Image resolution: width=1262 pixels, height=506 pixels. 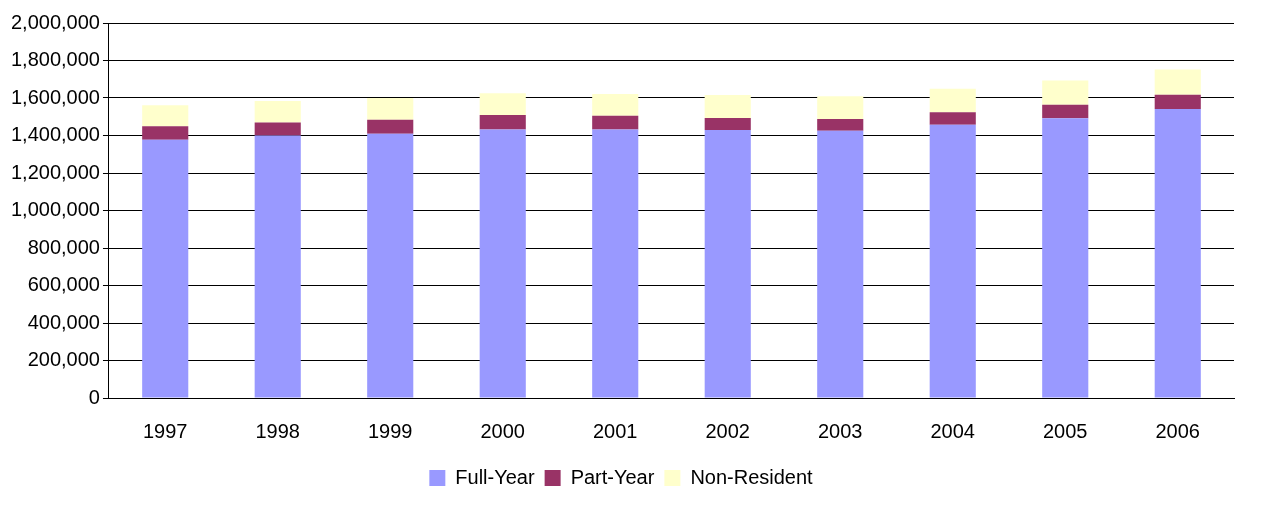 What do you see at coordinates (502, 430) in the screenshot?
I see `x-tick-label: 2000` at bounding box center [502, 430].